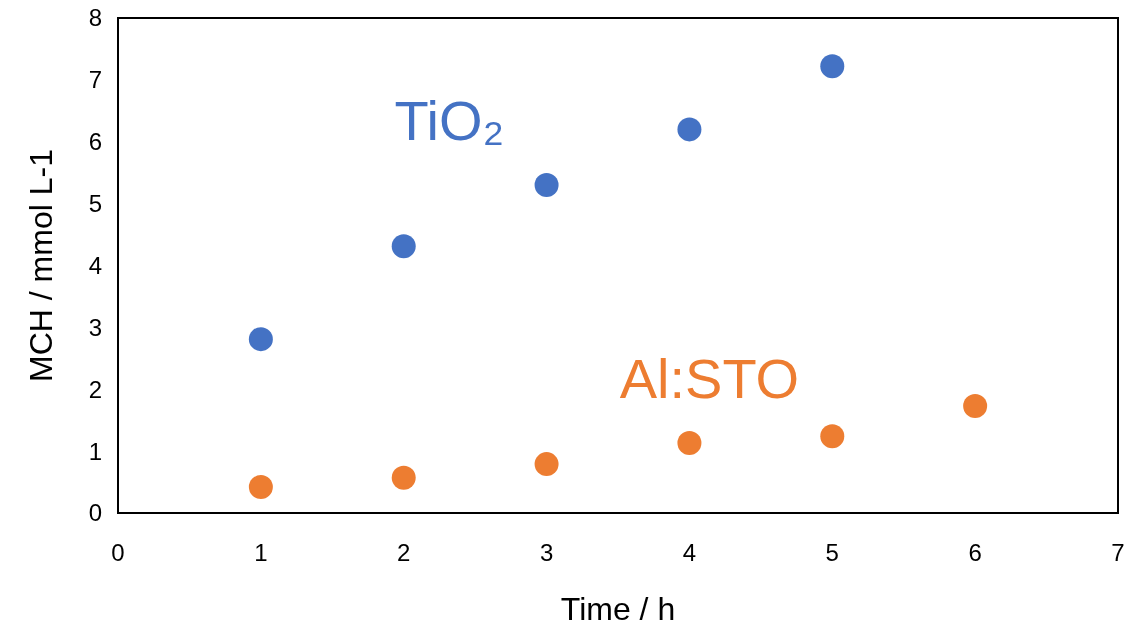  What do you see at coordinates (95, 451) in the screenshot?
I see `y-tick-label: 1` at bounding box center [95, 451].